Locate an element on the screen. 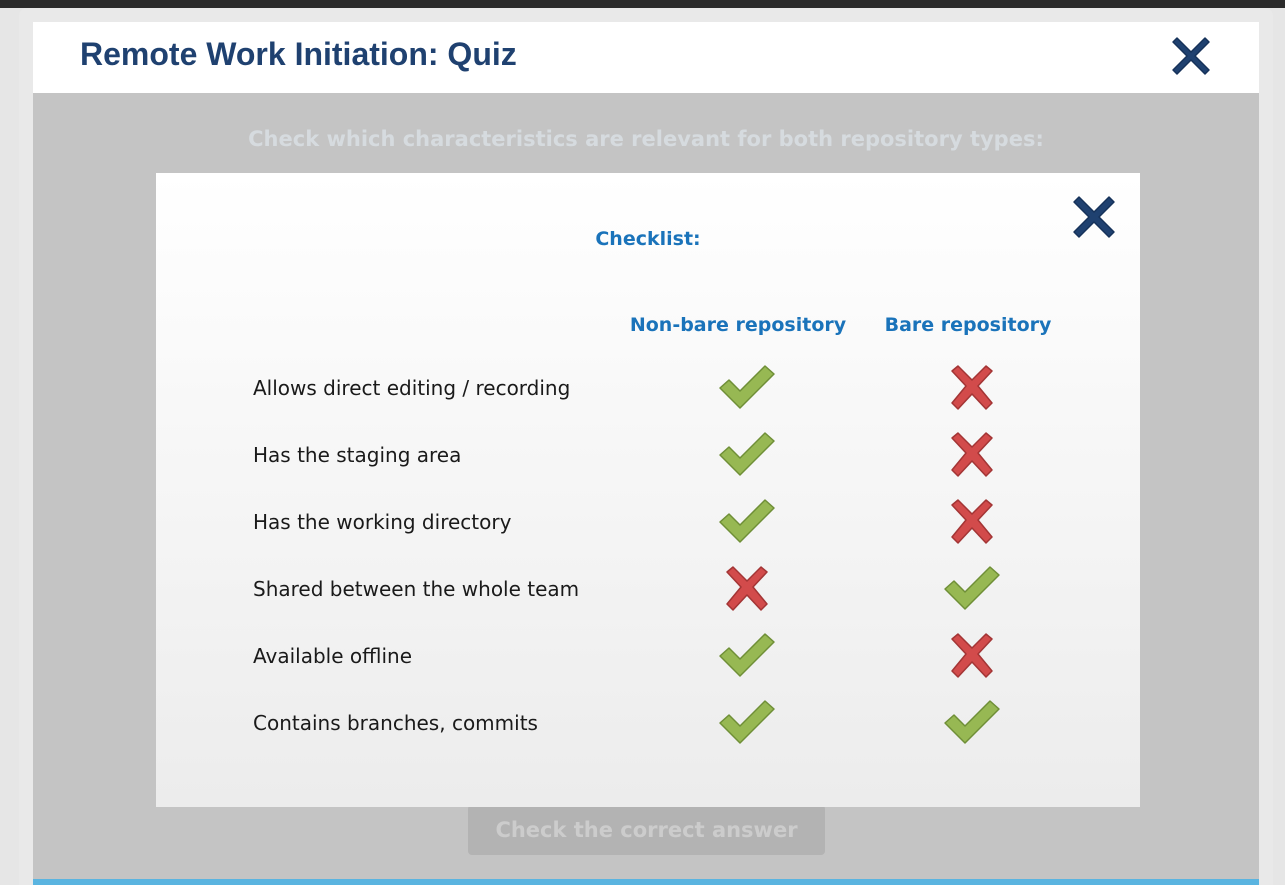 This screenshot has width=1285, height=885. column-header-non-bare: Non-bare repository is located at coordinates (738, 325).